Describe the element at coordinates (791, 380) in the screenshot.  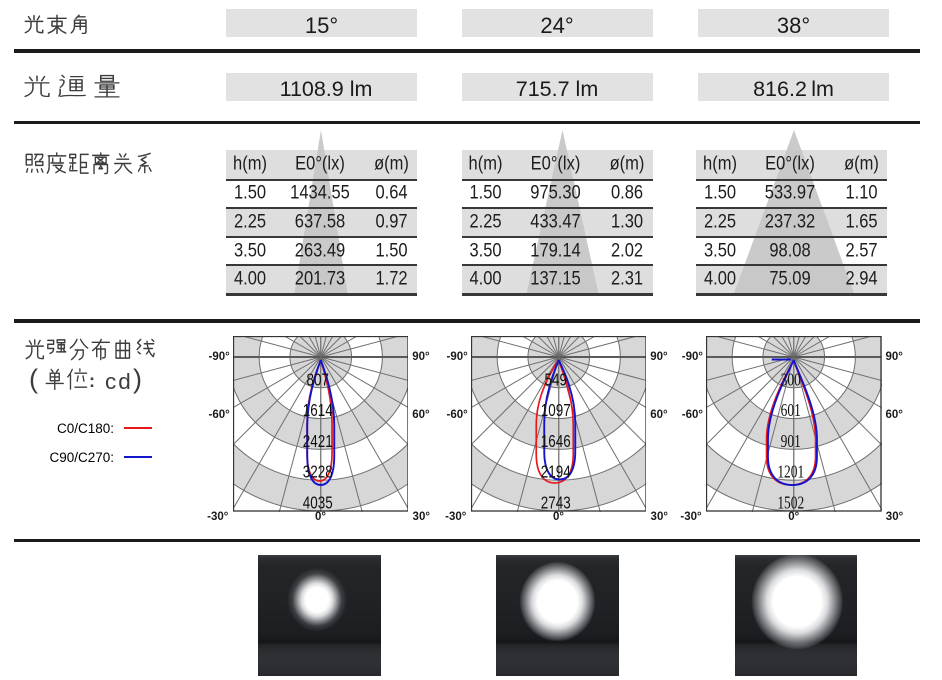
I see `svg-text: 300` at that location.